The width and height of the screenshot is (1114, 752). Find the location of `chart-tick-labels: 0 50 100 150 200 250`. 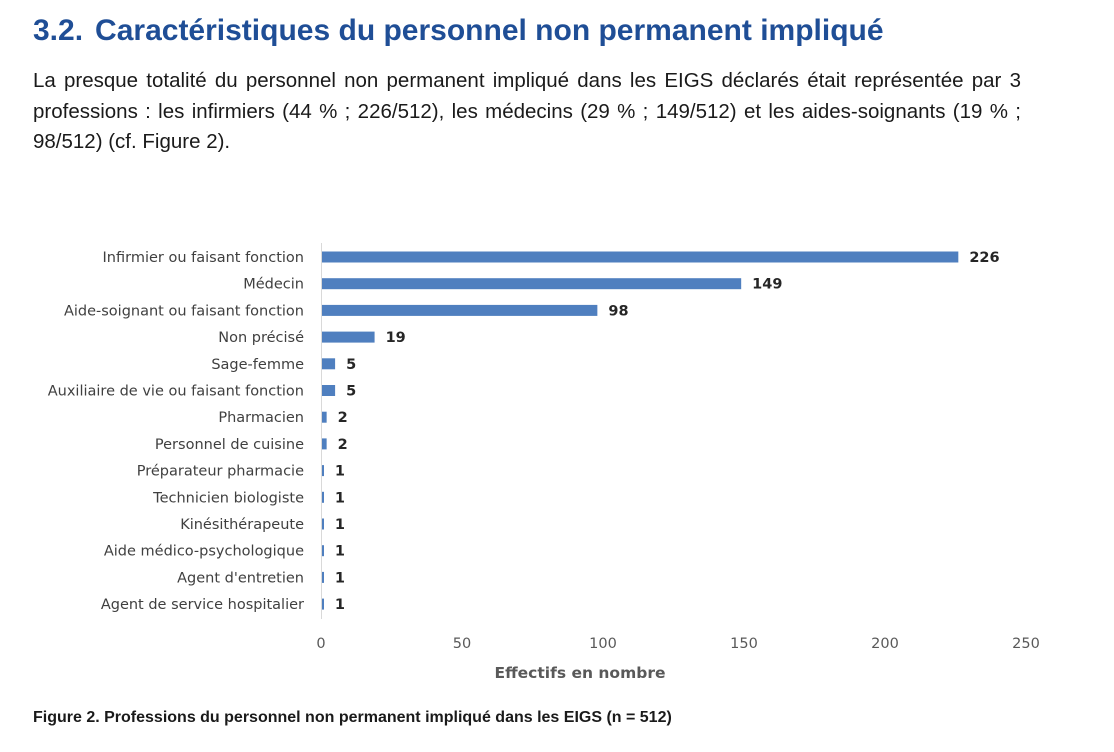

chart-tick-labels: 0 50 100 150 200 250 is located at coordinates (677, 644).